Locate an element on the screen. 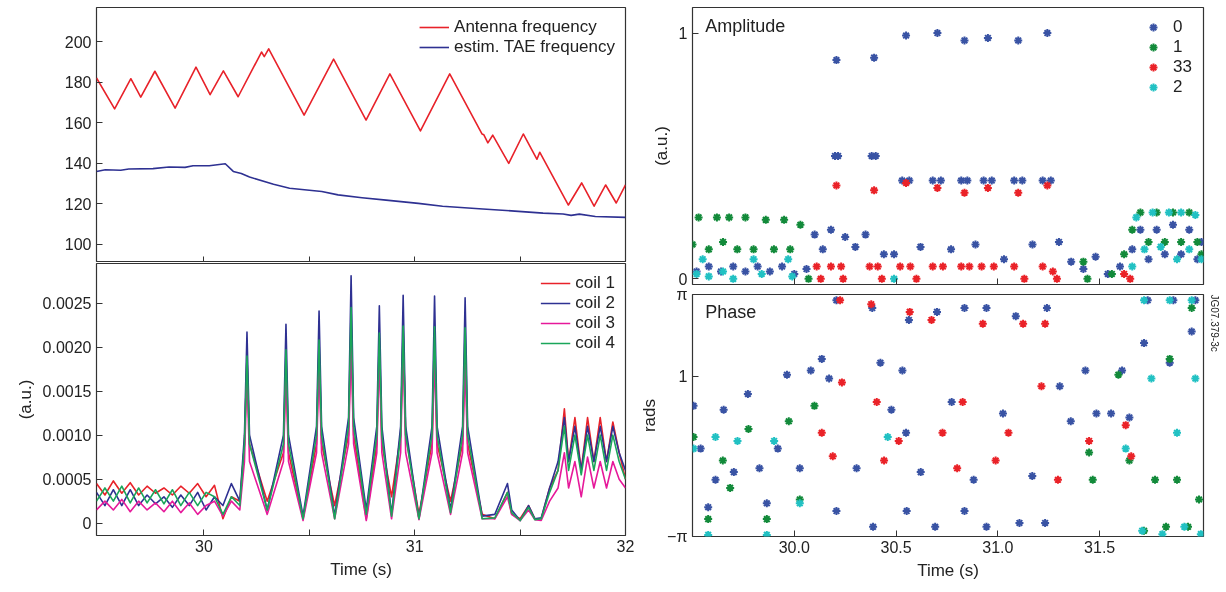 This screenshot has width=1226, height=592. legend-label: 33 is located at coordinates (1183, 67).